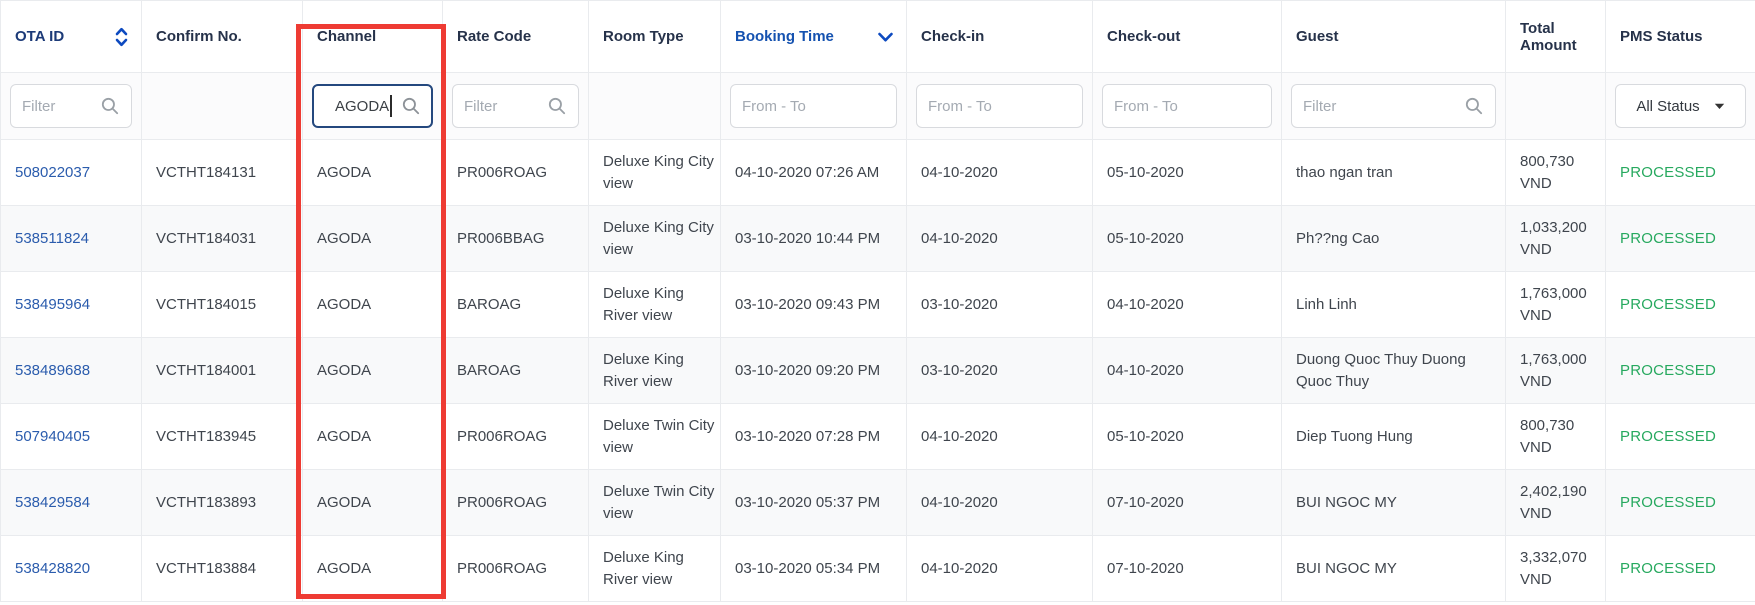  I want to click on ota-id-link: 538489688, so click(53, 370).